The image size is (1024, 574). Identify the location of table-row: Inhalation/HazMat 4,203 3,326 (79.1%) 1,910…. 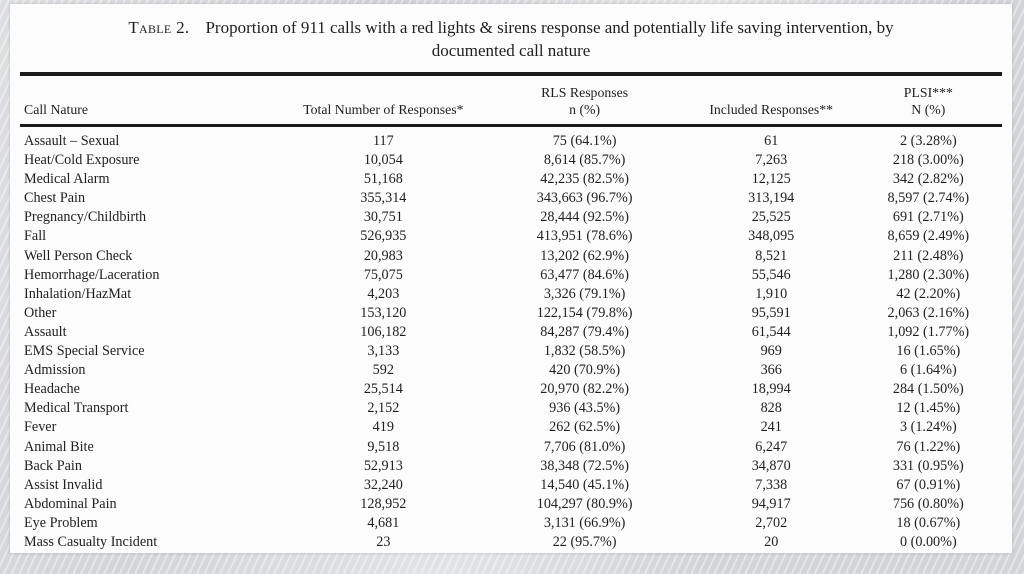
(511, 294).